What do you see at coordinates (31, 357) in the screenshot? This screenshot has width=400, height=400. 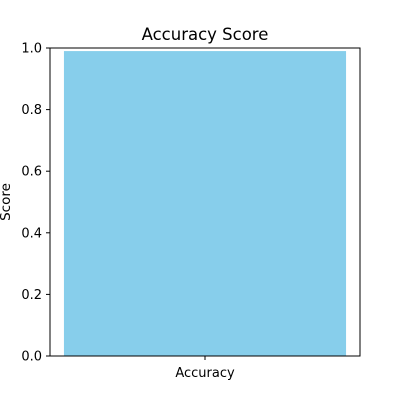 I see `y-tick-label: 0.0` at bounding box center [31, 357].